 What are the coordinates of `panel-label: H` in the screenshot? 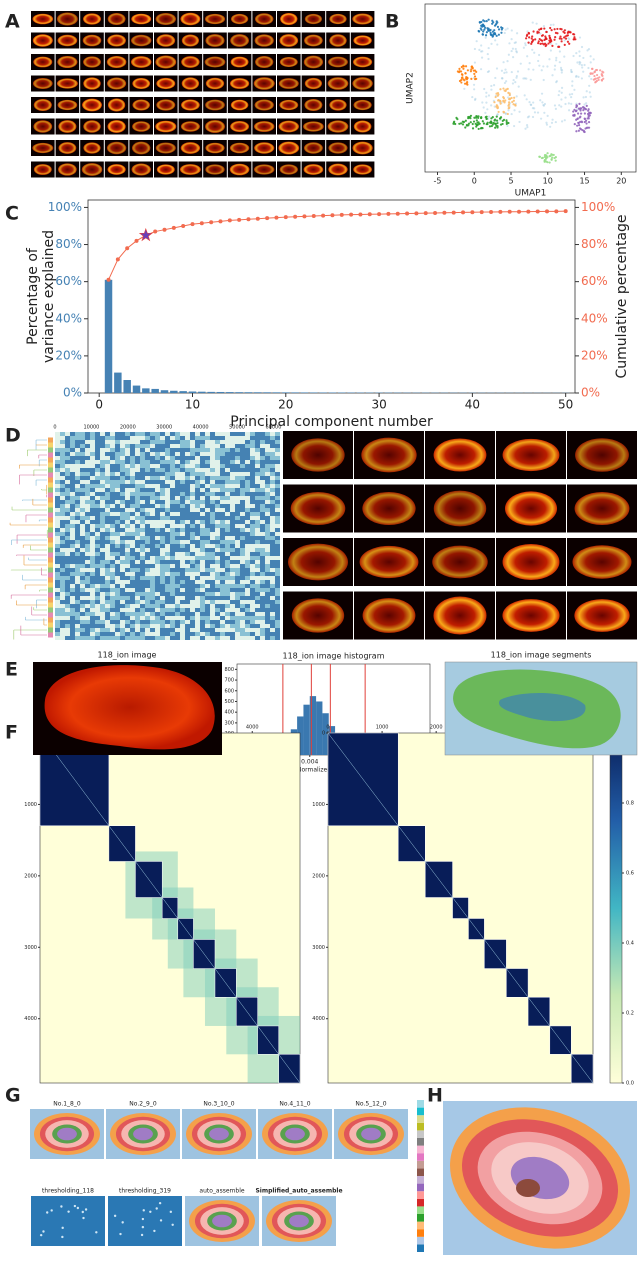 It's located at (435, 1096).